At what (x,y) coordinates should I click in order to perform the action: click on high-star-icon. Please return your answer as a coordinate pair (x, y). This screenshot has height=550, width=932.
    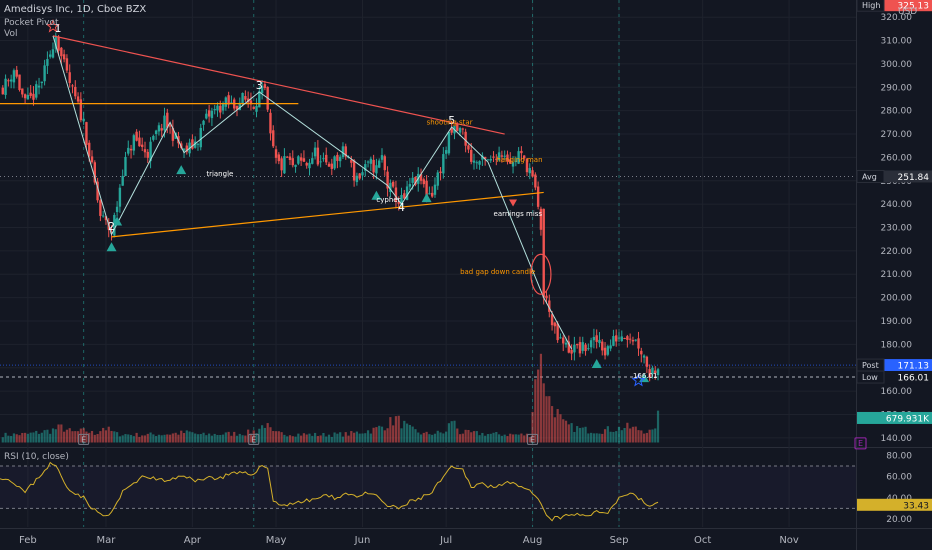
    Looking at the image, I should click on (53, 26).